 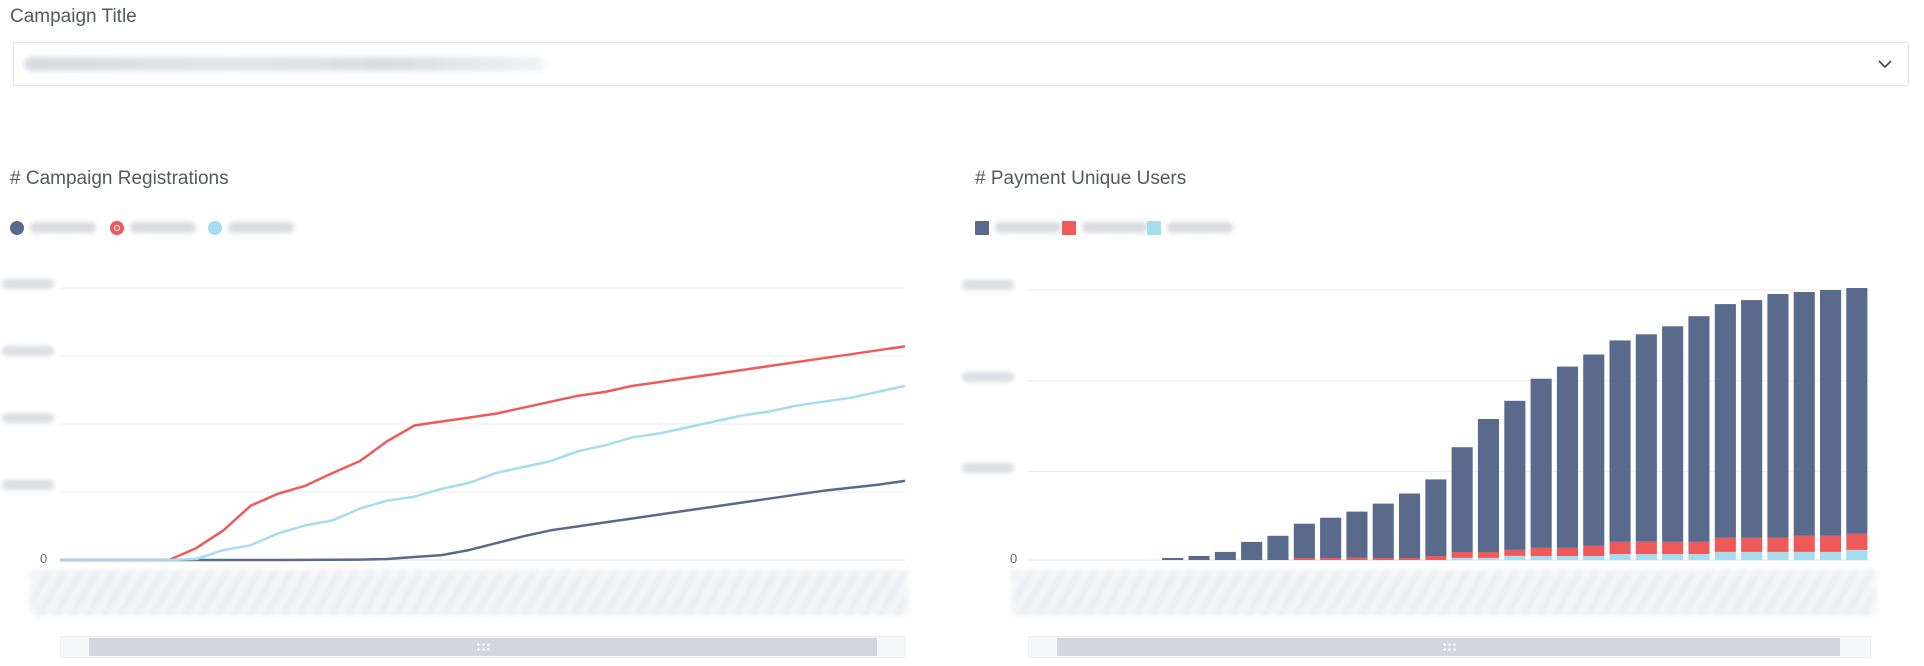 I want to click on chart-title-payment-users: # Payment Unique Users, so click(x=1081, y=178).